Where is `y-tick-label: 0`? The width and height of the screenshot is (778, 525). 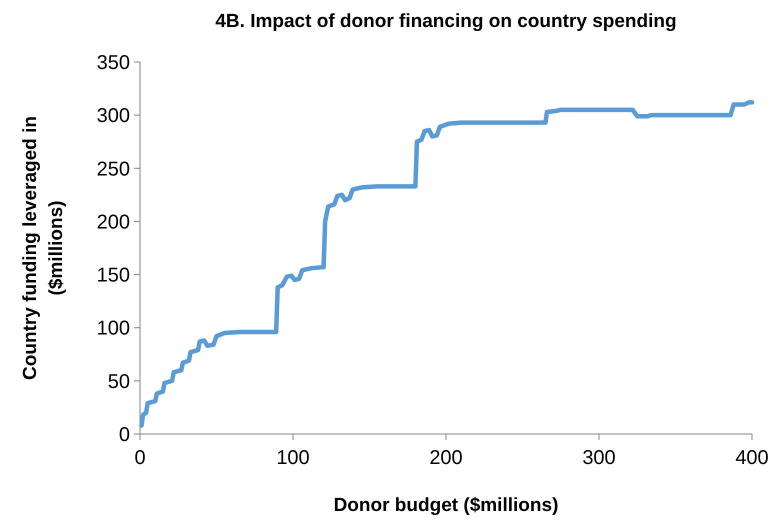
y-tick-label: 0 is located at coordinates (124, 435).